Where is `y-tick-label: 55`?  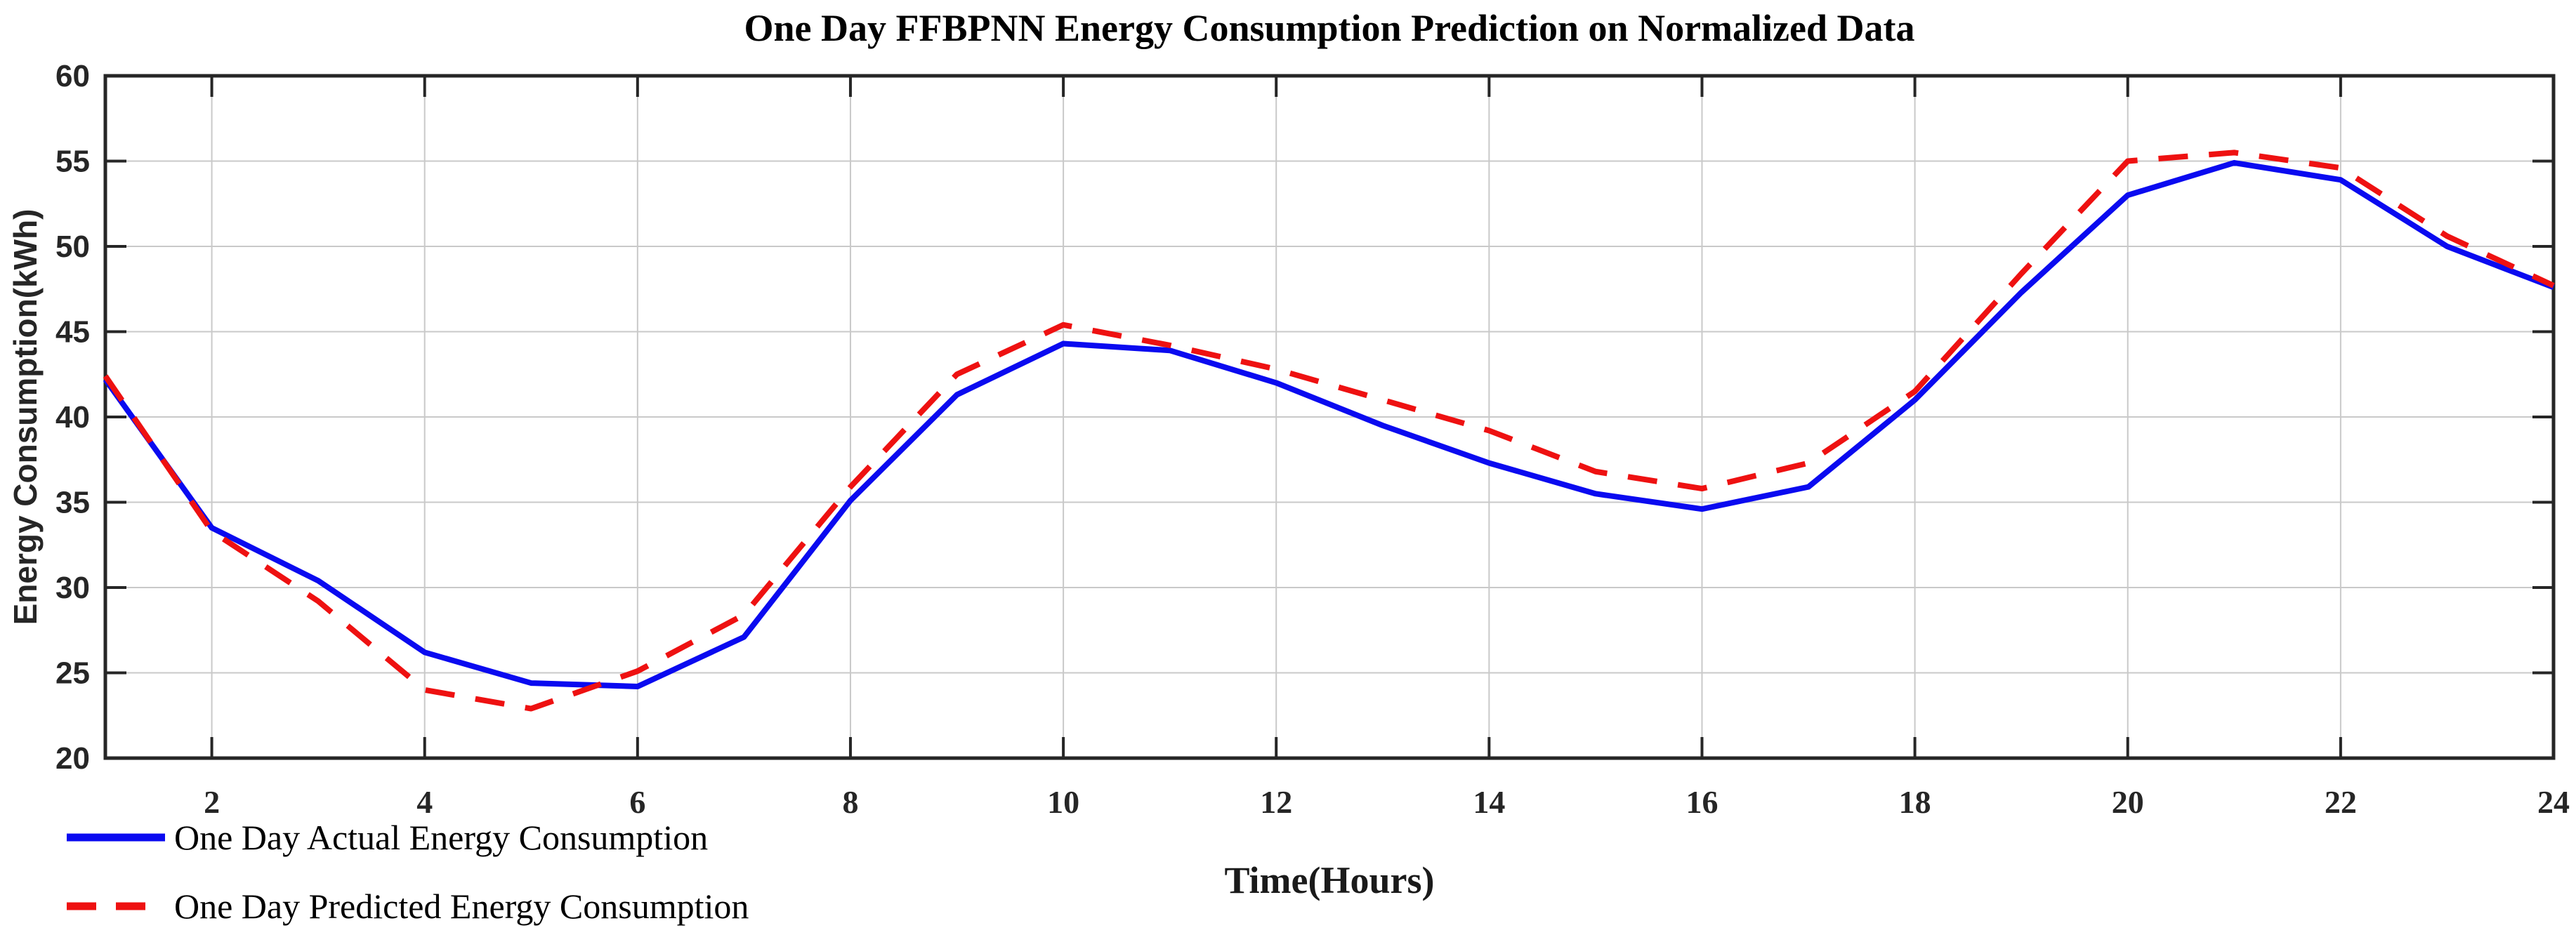 y-tick-label: 55 is located at coordinates (72, 162).